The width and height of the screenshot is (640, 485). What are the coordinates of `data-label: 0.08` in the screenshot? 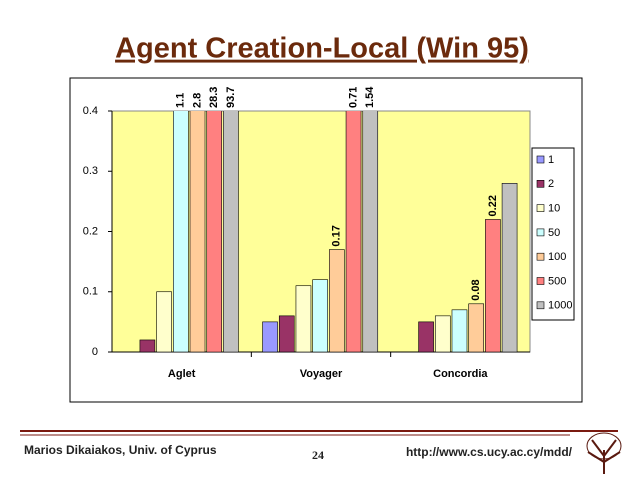 It's located at (476, 289).